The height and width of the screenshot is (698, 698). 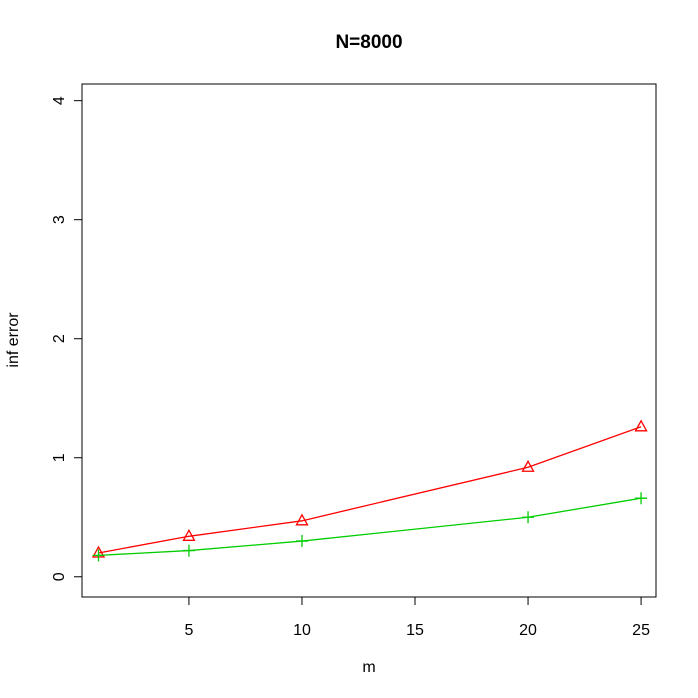 What do you see at coordinates (59, 338) in the screenshot?
I see `y-tick-label: 2` at bounding box center [59, 338].